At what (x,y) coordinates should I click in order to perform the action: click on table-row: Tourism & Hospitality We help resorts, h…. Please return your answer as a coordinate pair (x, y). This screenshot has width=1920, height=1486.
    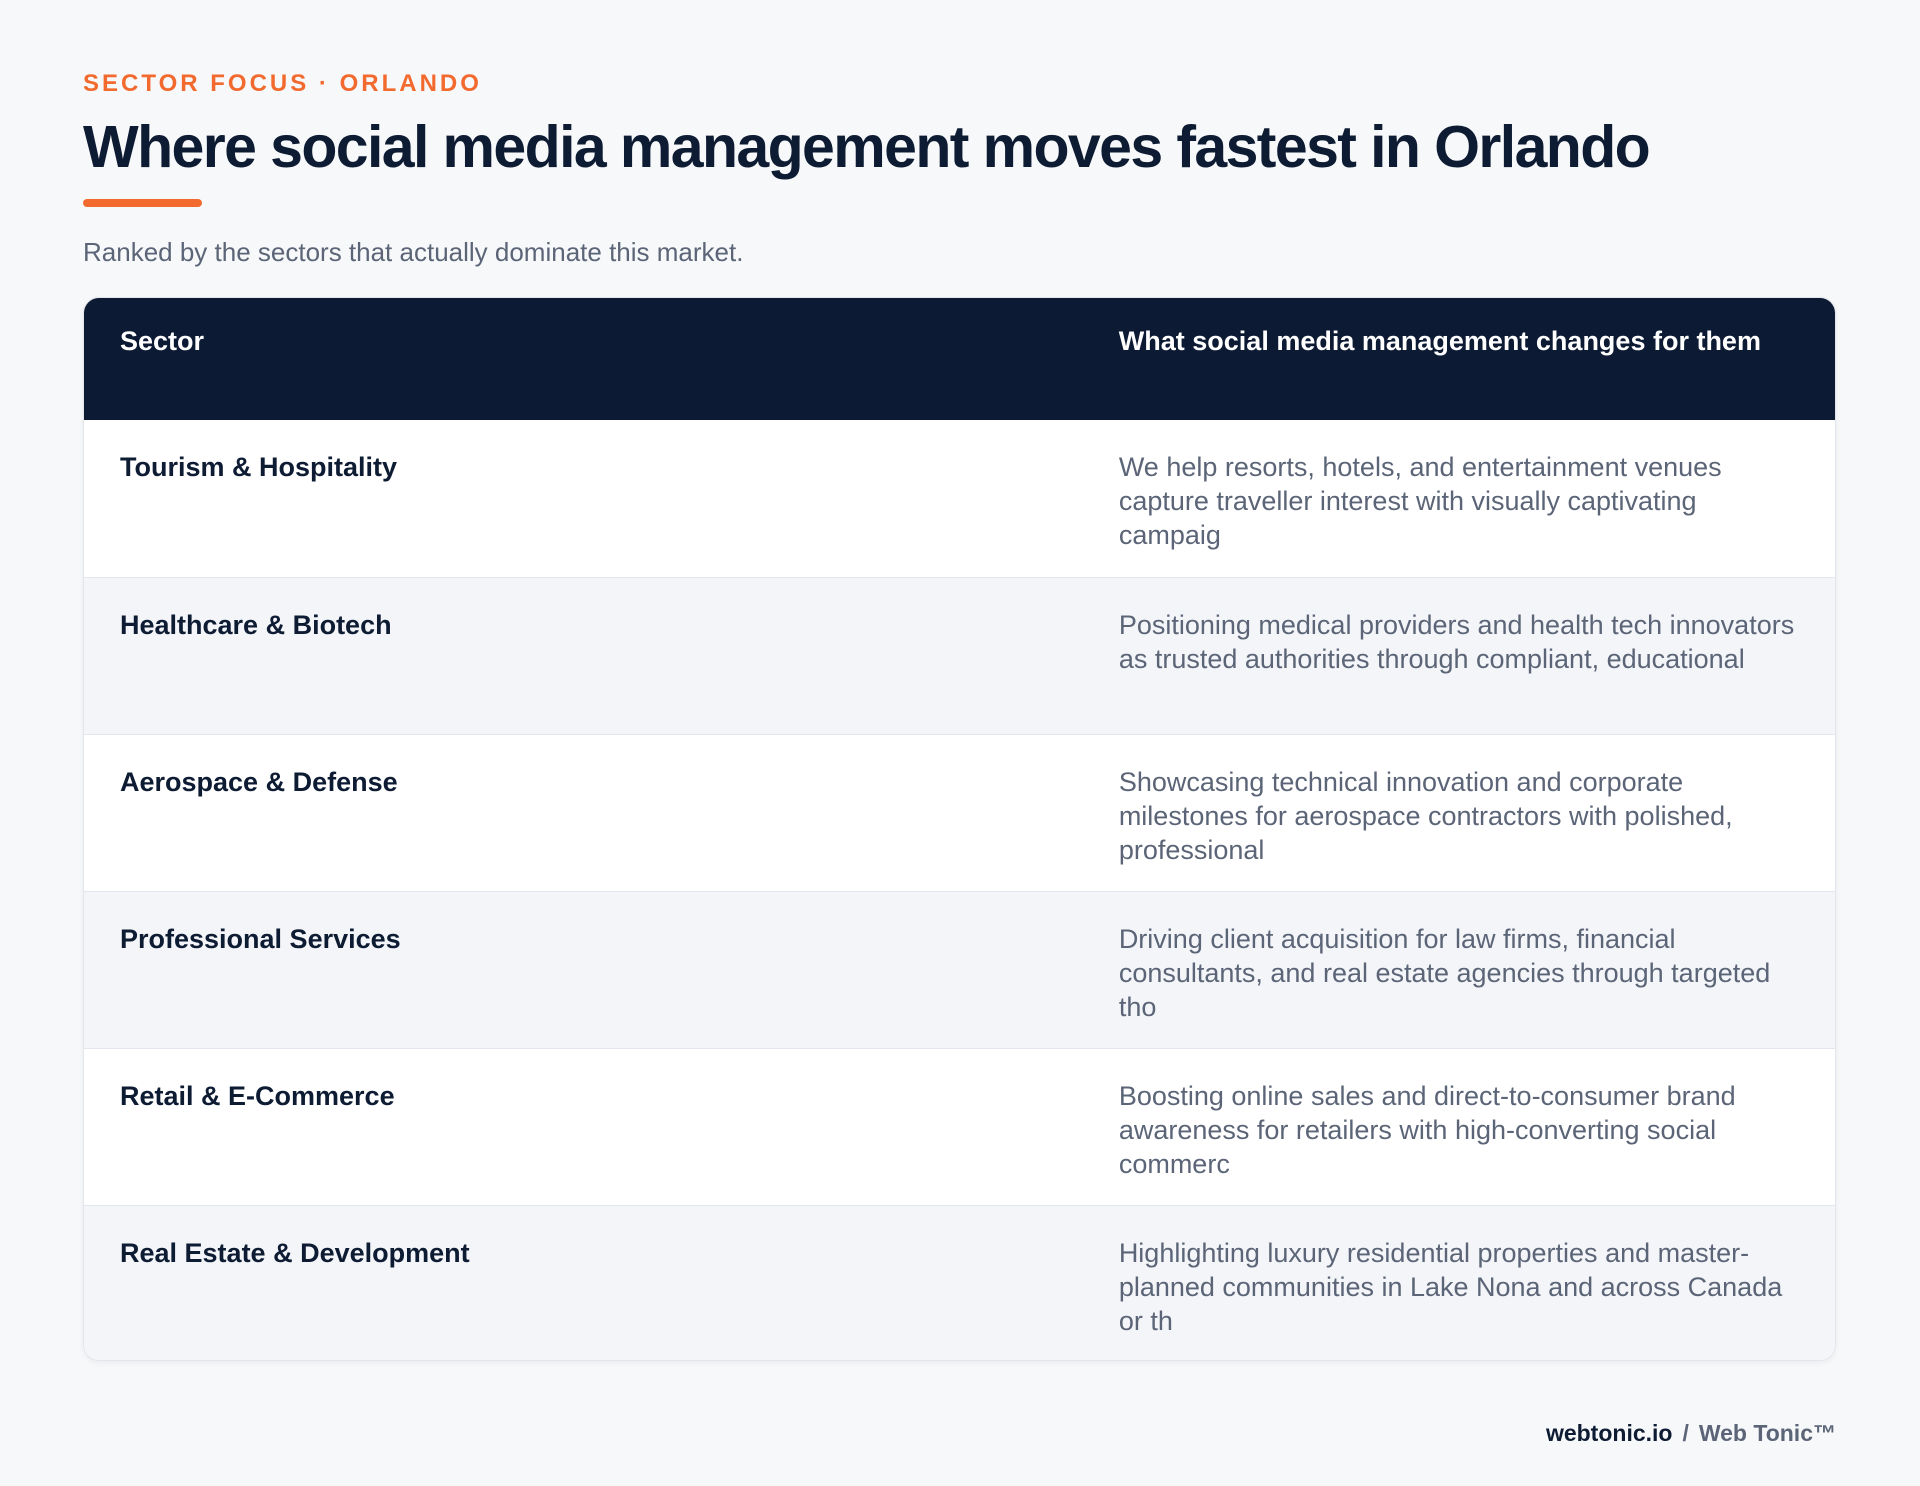
    Looking at the image, I should click on (959, 498).